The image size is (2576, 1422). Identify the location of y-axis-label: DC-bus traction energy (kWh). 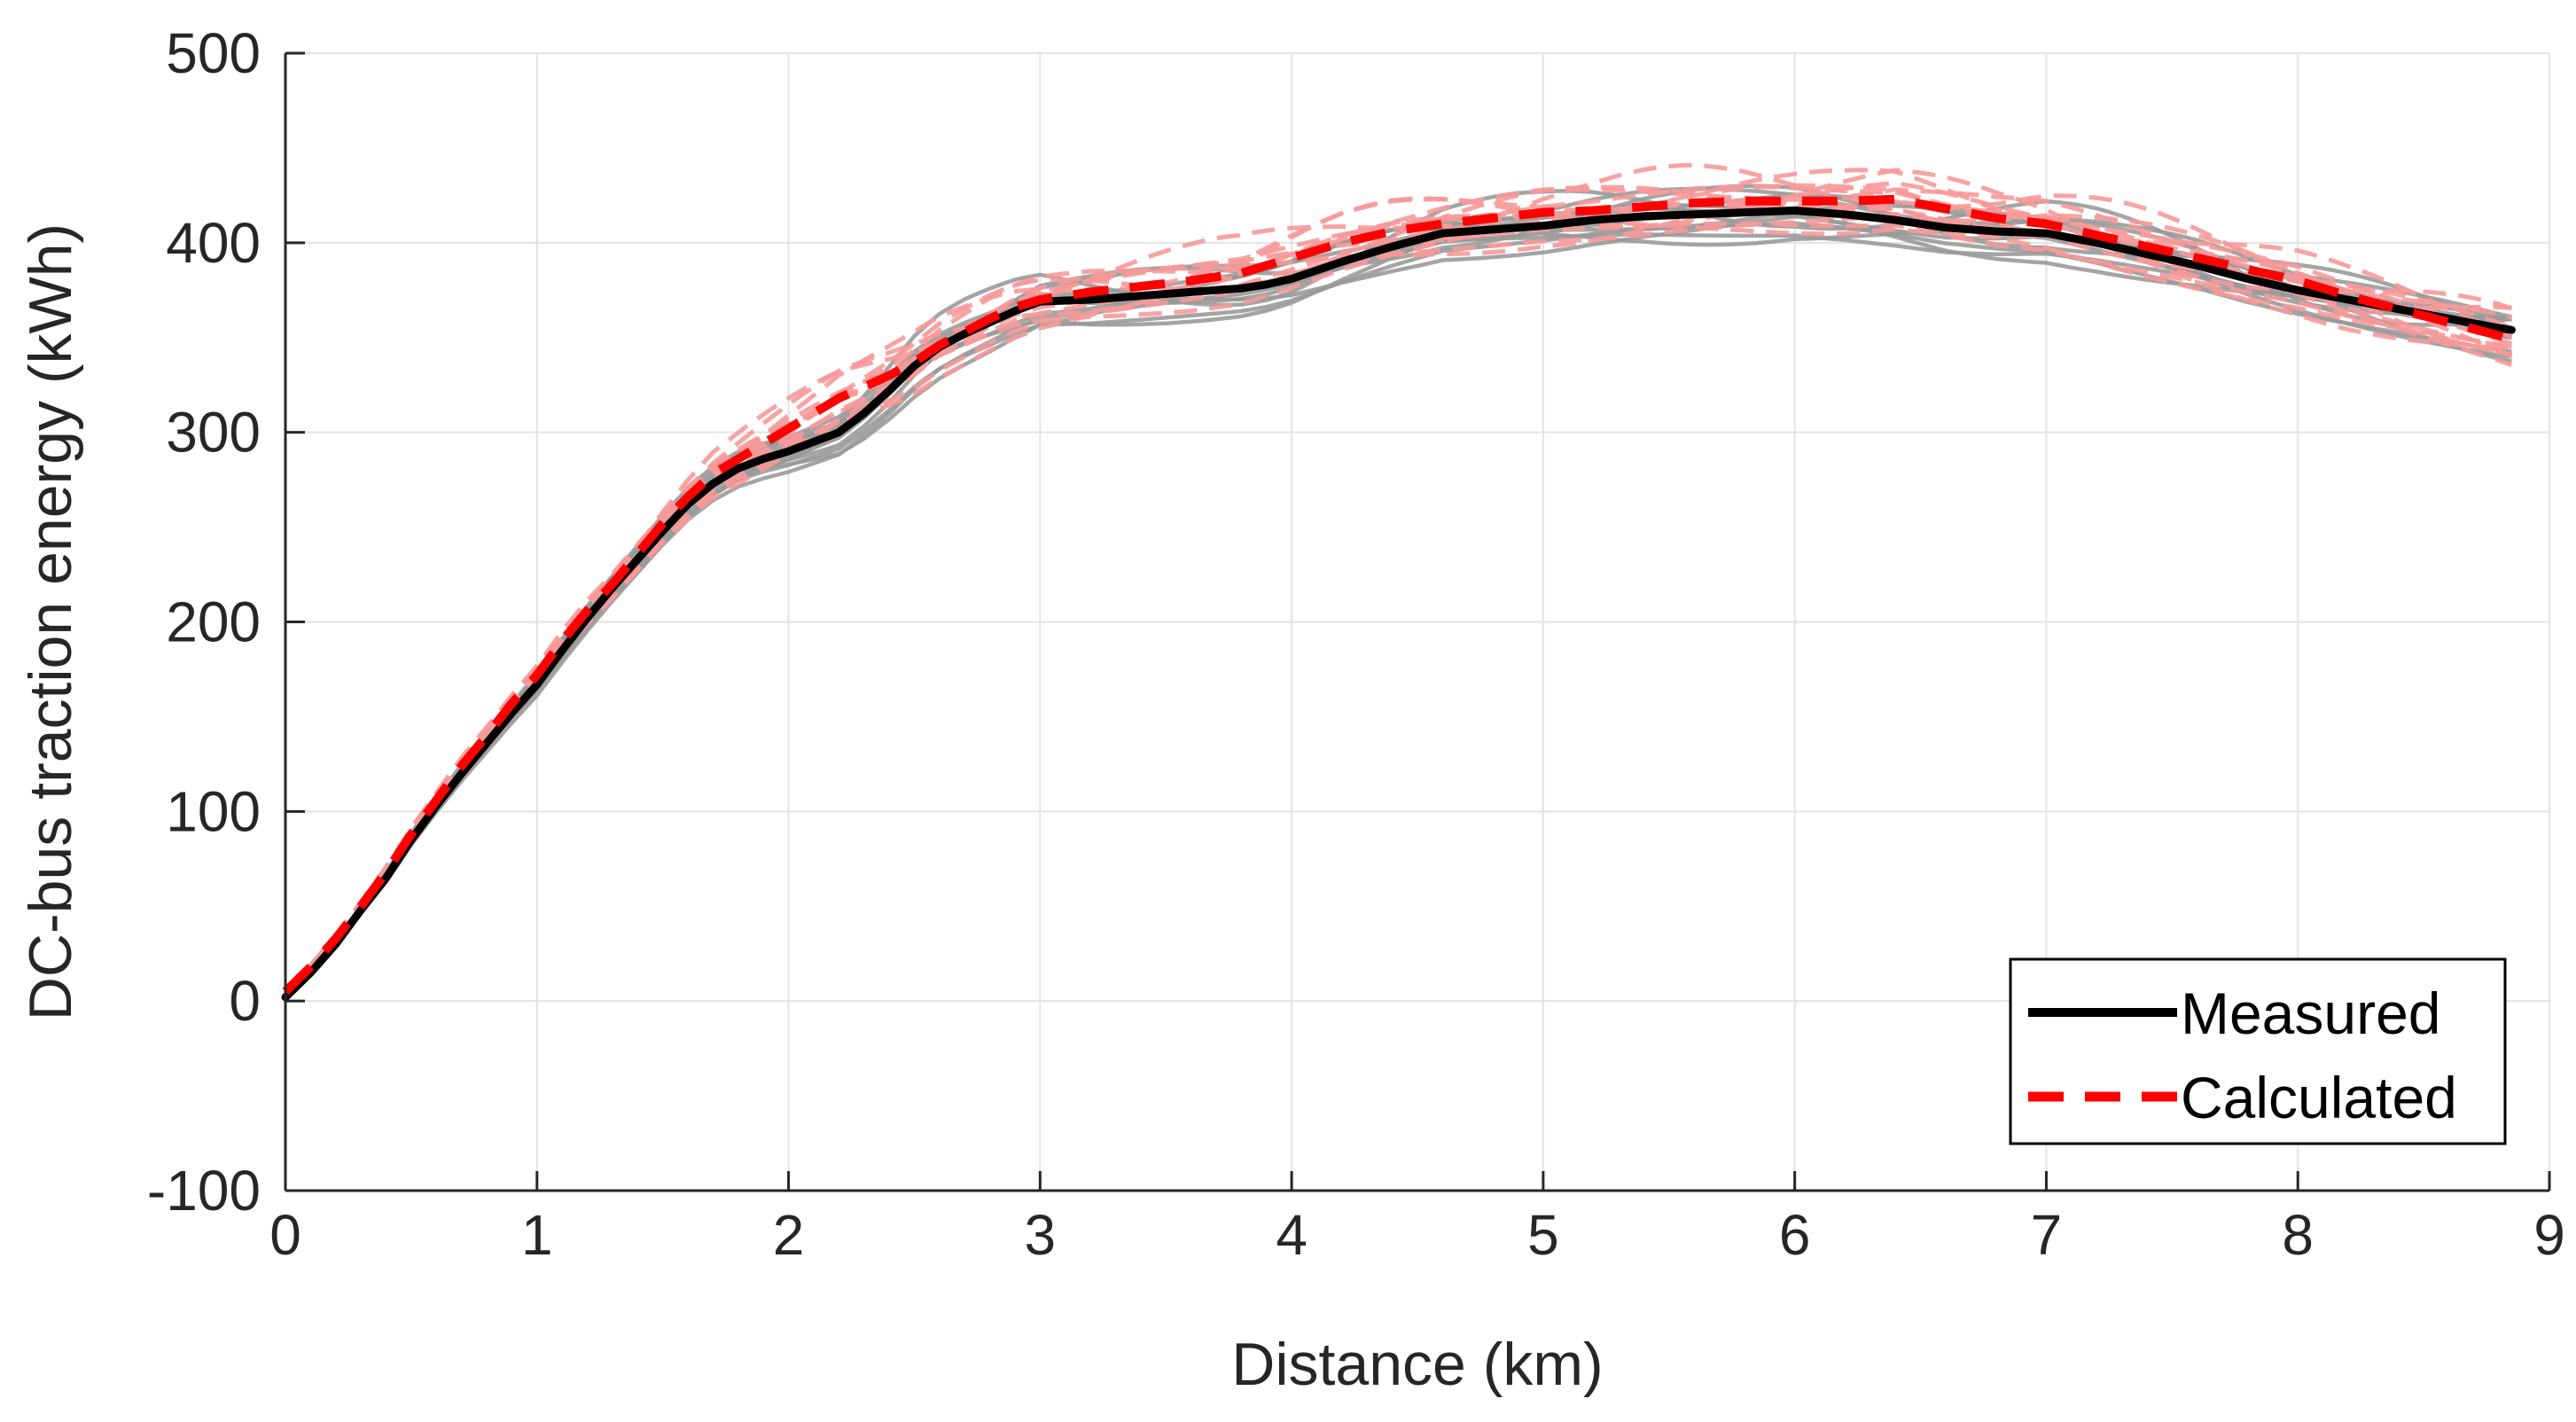
(50, 621).